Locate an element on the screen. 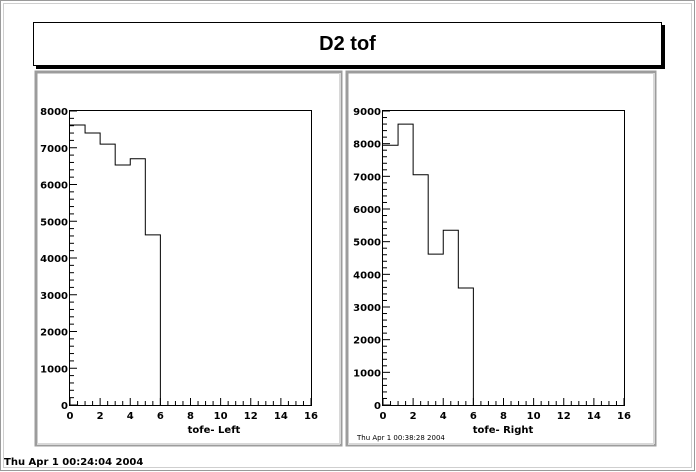  right-y-tick-label: 9000 is located at coordinates (367, 112).